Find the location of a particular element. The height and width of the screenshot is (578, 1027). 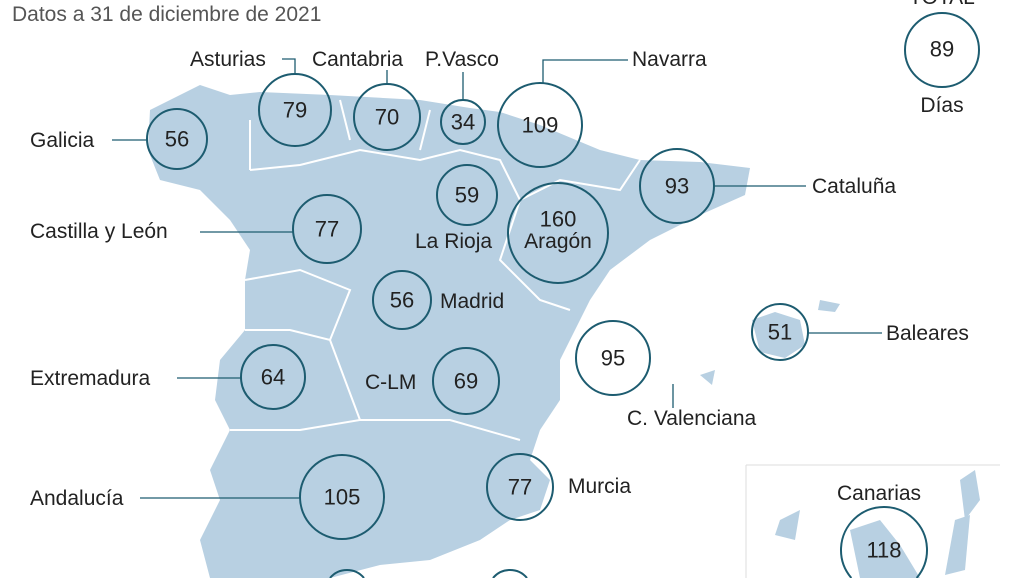

region-label: Navarra is located at coordinates (669, 59).